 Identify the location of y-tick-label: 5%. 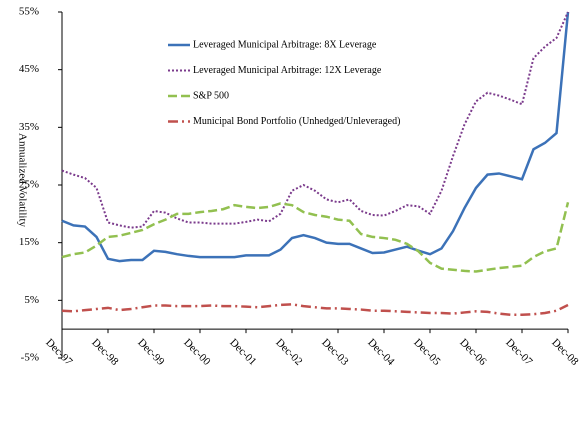
(31, 300).